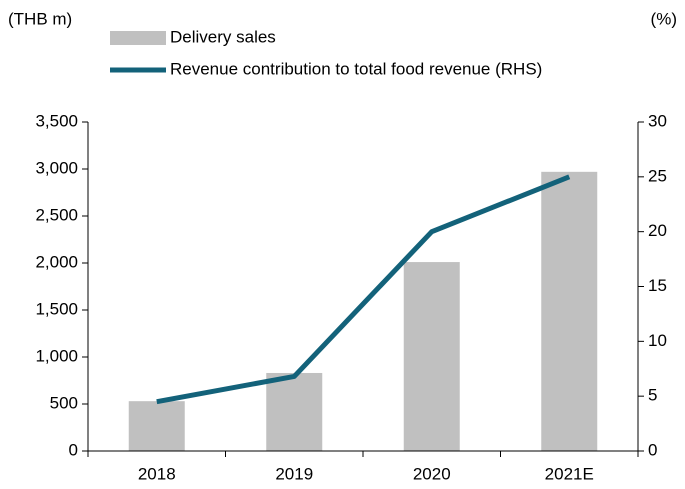  Describe the element at coordinates (56, 261) in the screenshot. I see `y-tick-label: 2,000` at that location.